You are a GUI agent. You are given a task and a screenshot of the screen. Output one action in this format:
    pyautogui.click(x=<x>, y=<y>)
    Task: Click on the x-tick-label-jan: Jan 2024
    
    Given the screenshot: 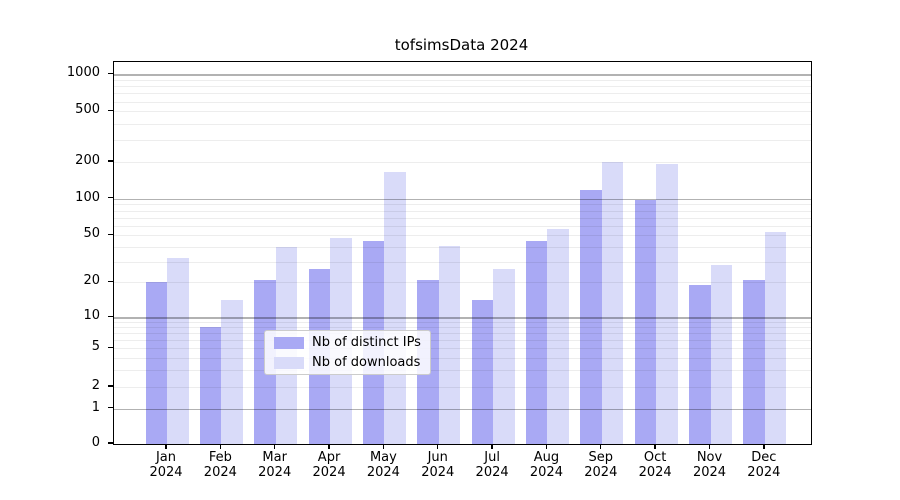 What is the action you would take?
    pyautogui.click(x=166, y=465)
    